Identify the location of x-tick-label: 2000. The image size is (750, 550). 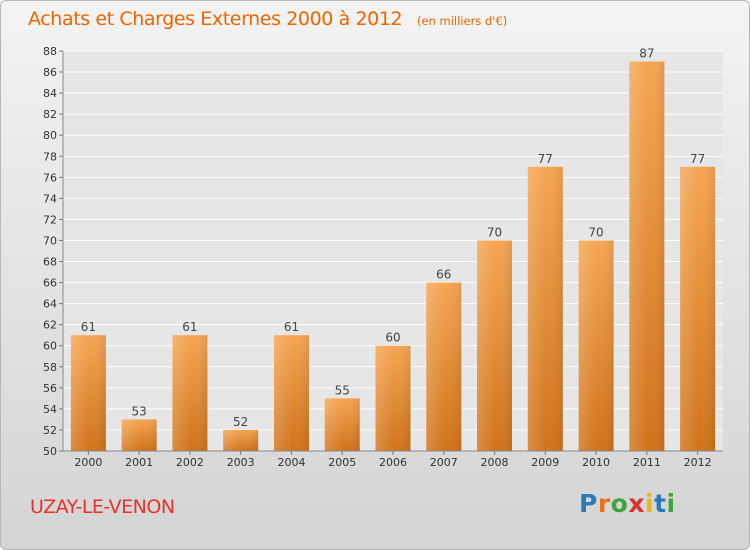
(88, 462).